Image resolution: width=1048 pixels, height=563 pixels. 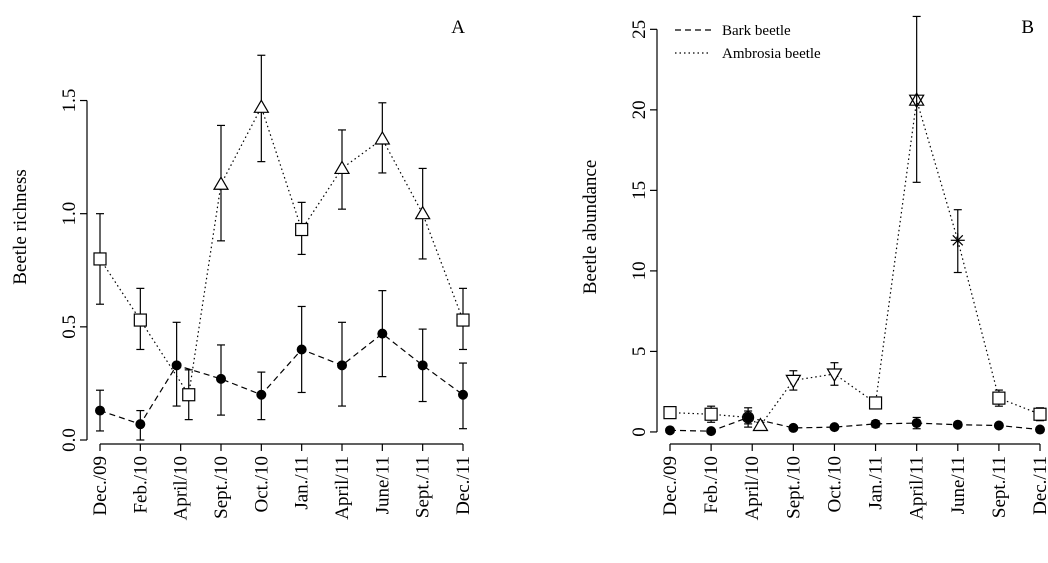 What do you see at coordinates (639, 352) in the screenshot?
I see `y-tick-label: 5` at bounding box center [639, 352].